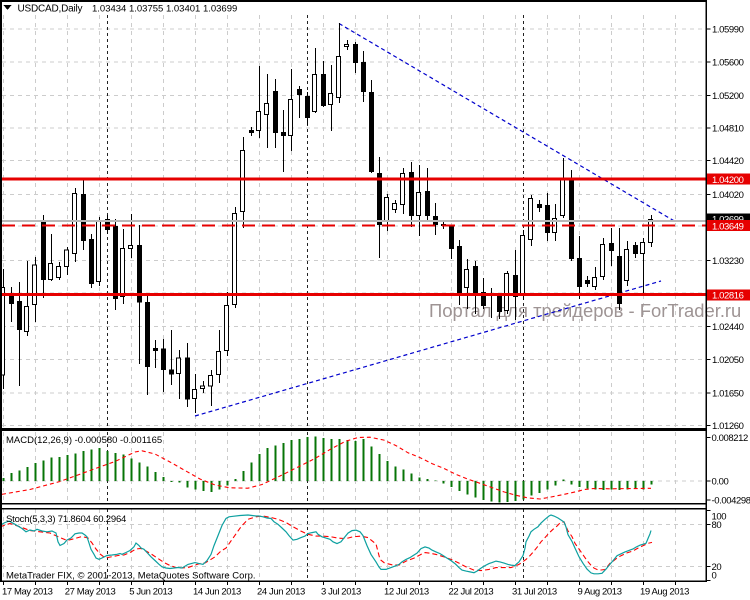 The image size is (750, 600). I want to click on svg-text: 1.04420, so click(728, 161).